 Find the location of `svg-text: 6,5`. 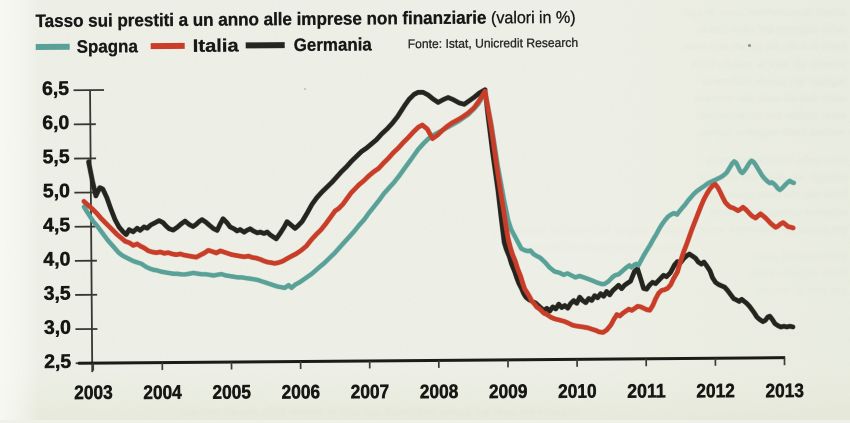

svg-text: 6,5 is located at coordinates (55, 89).